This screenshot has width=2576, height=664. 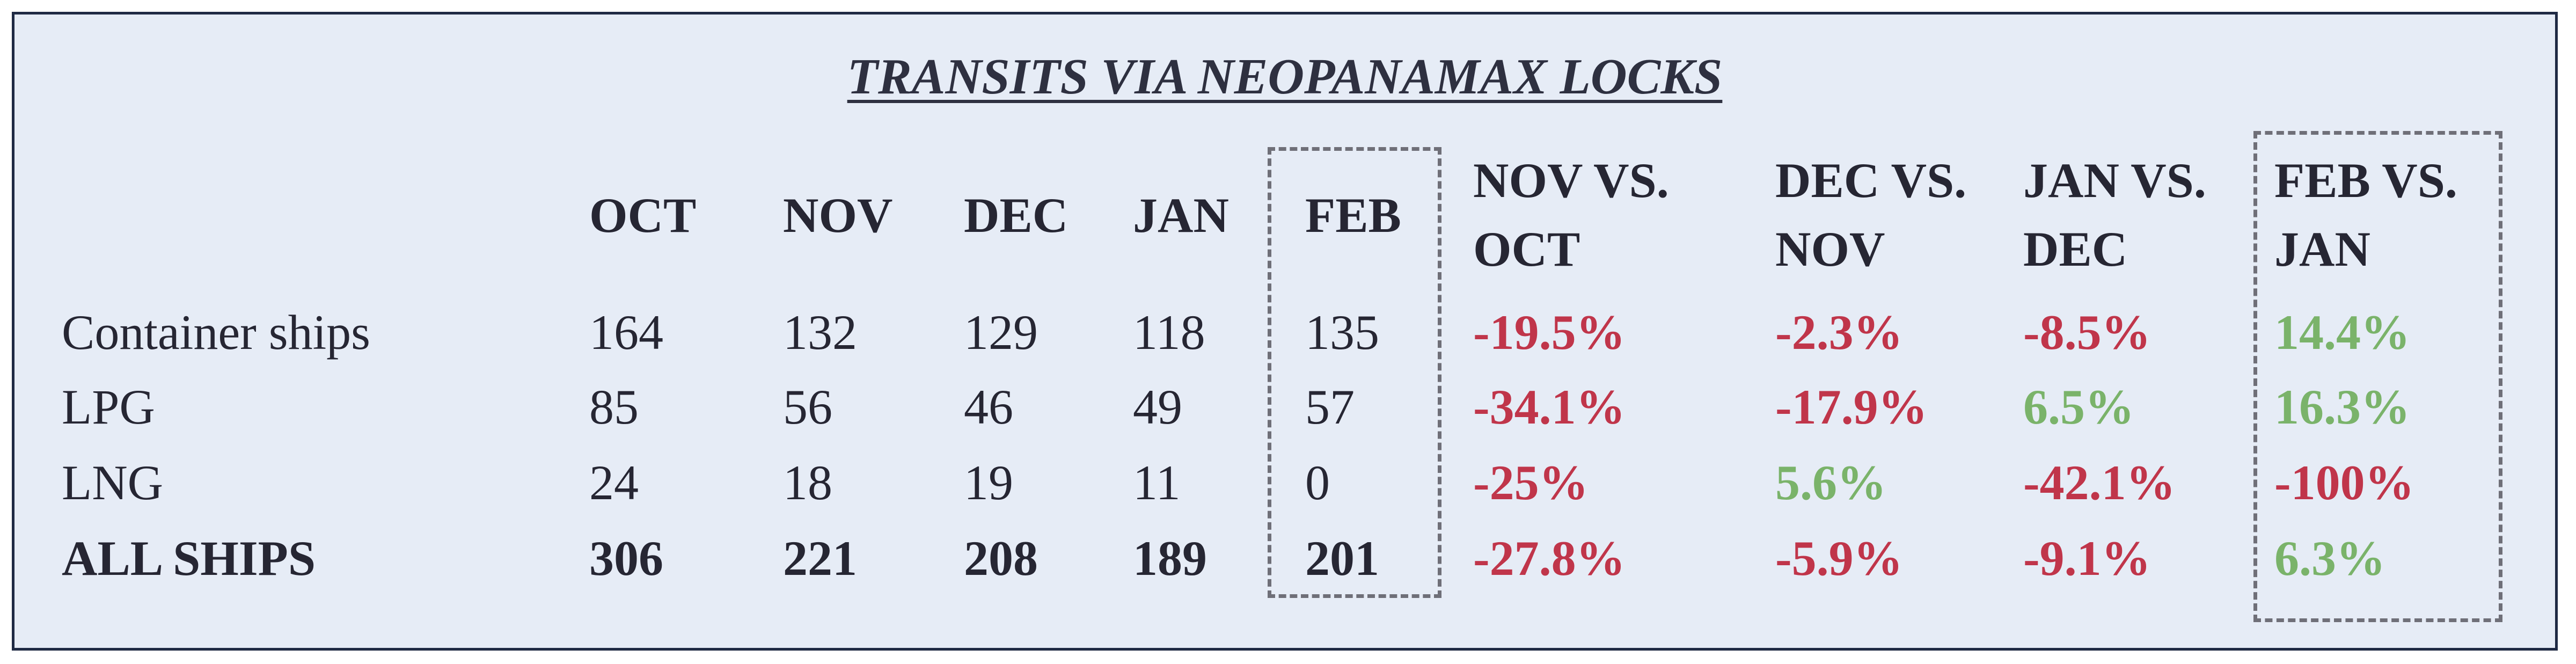 What do you see at coordinates (1157, 407) in the screenshot?
I see `value-cell: 49` at bounding box center [1157, 407].